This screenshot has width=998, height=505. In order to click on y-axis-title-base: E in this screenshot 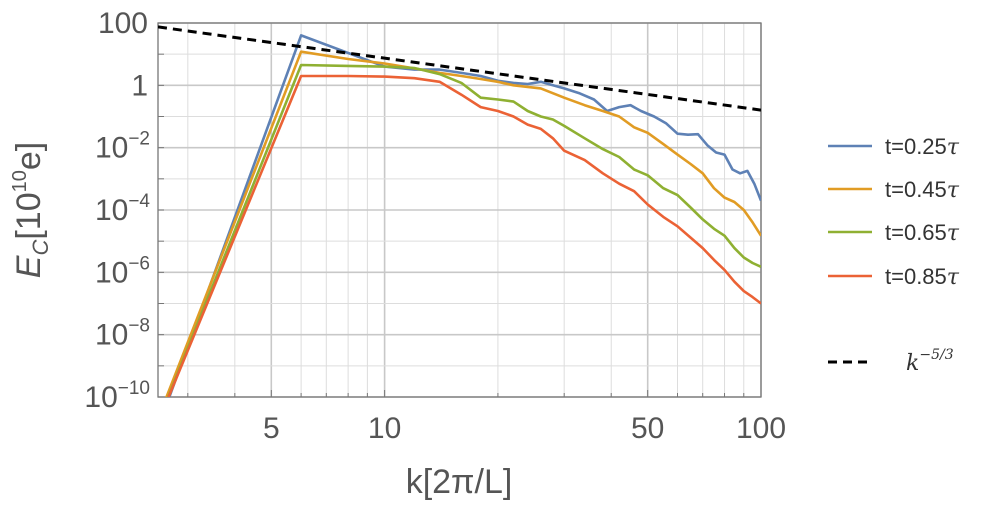, I will do `click(29, 266)`.